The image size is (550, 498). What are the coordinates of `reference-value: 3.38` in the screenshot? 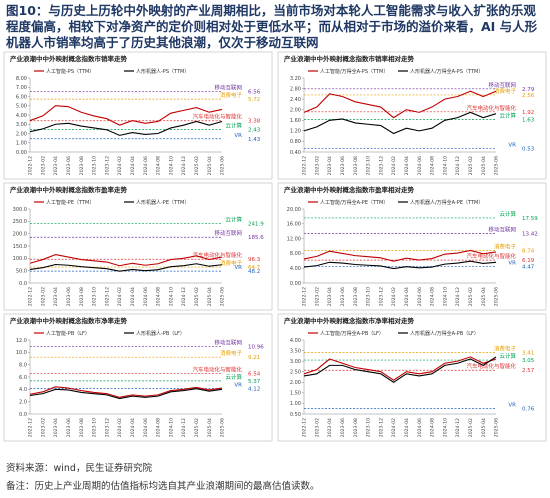 It's located at (254, 122).